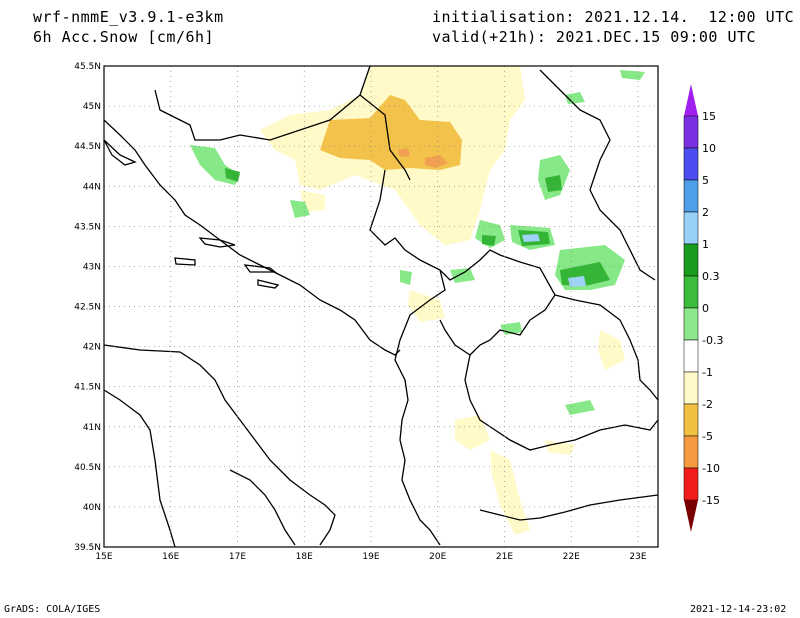  I want to click on colorbar-top-arrow, so click(691, 100).